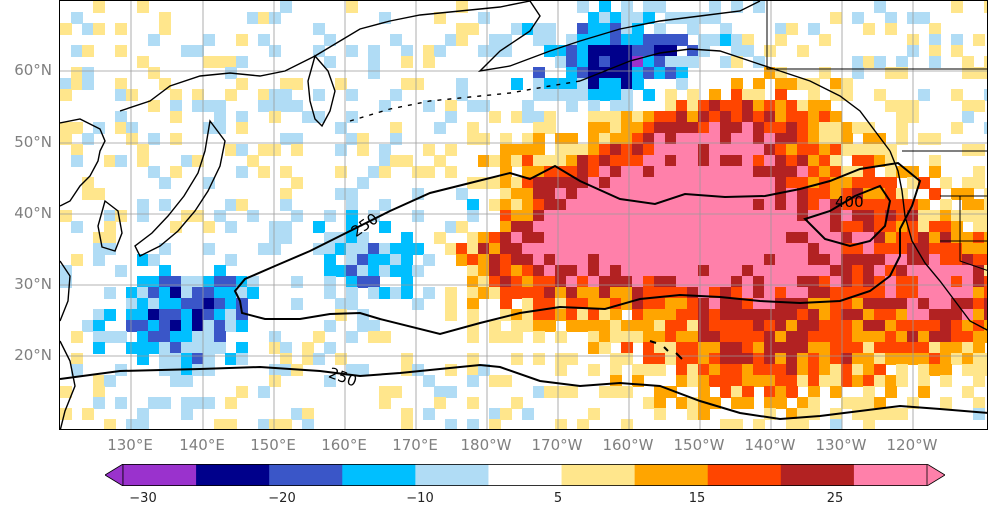  Describe the element at coordinates (33, 284) in the screenshot. I see `lat-label-30n: 30°N` at that location.